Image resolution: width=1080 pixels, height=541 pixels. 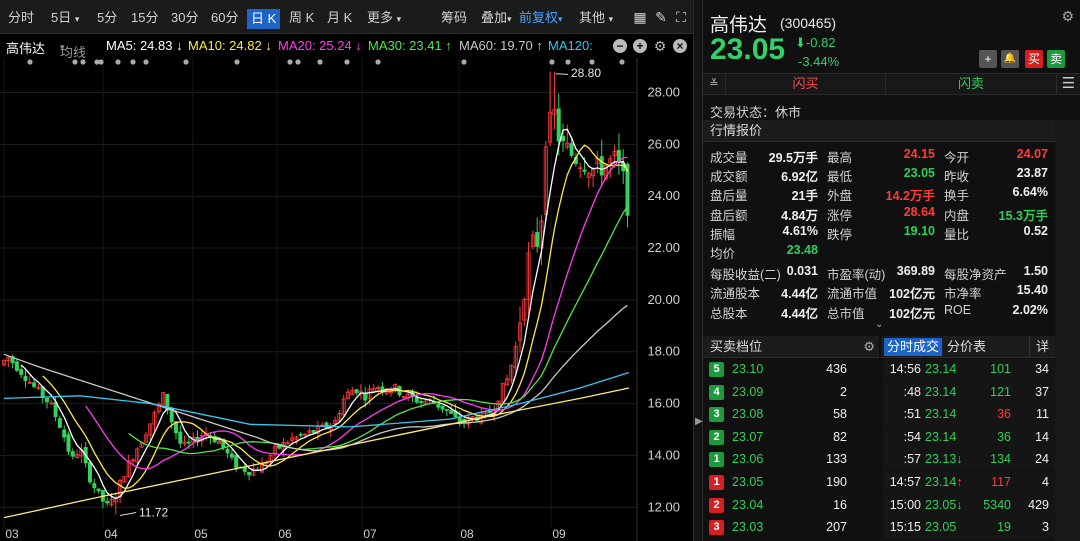 I want to click on stat-label: 流通市值, so click(x=852, y=294).